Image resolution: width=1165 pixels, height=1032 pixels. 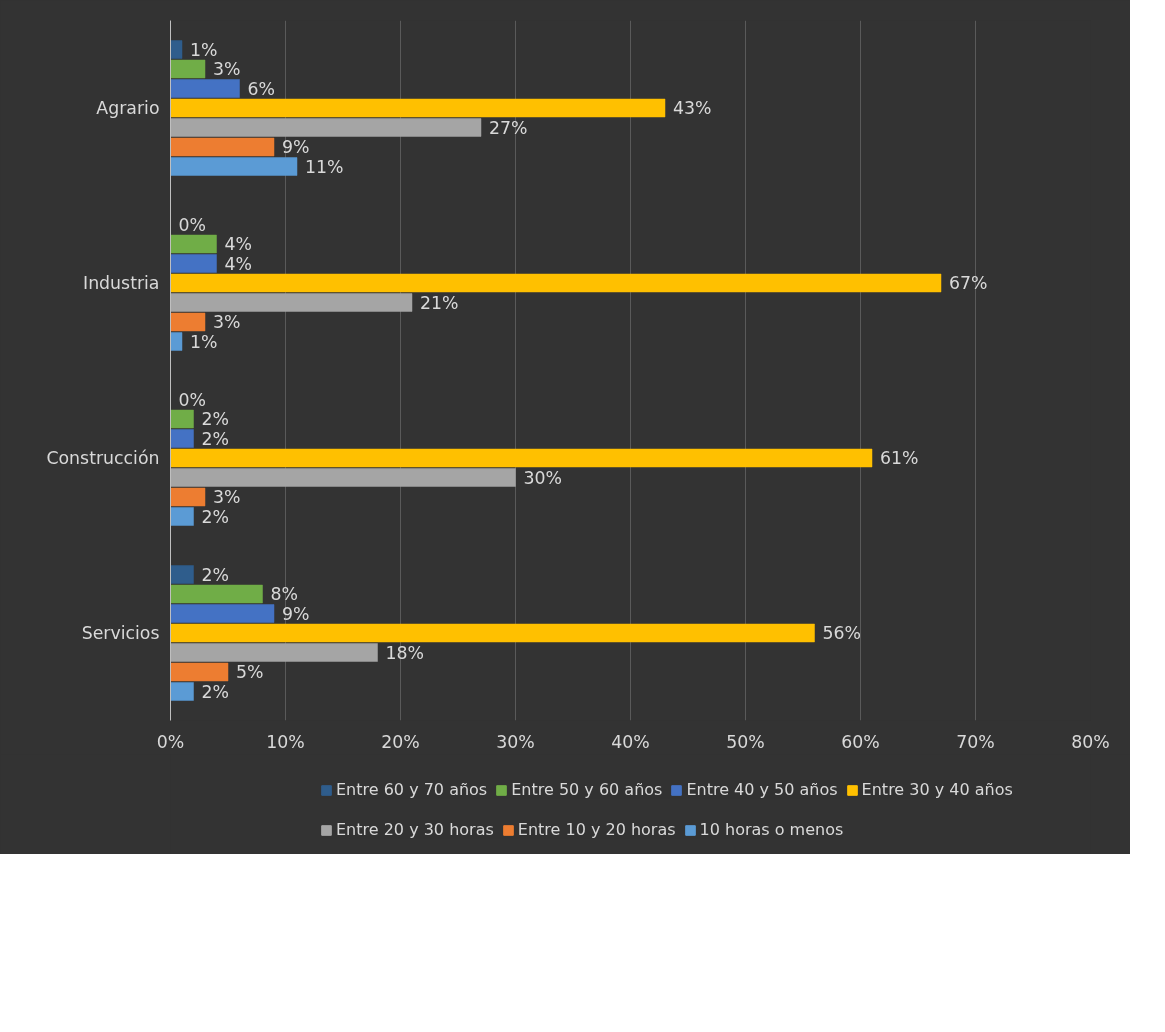 What do you see at coordinates (250, 672) in the screenshot?
I see `data-label: 5%` at bounding box center [250, 672].